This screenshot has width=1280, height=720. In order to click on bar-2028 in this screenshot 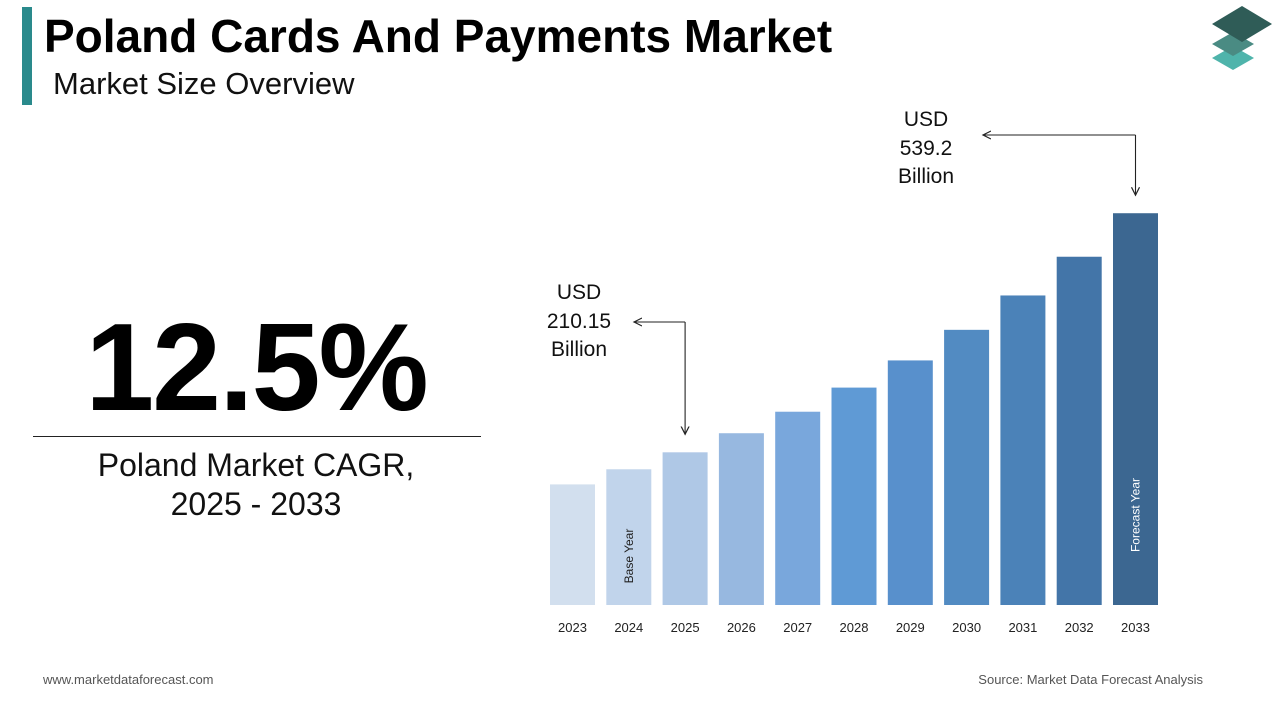, I will do `click(854, 496)`.